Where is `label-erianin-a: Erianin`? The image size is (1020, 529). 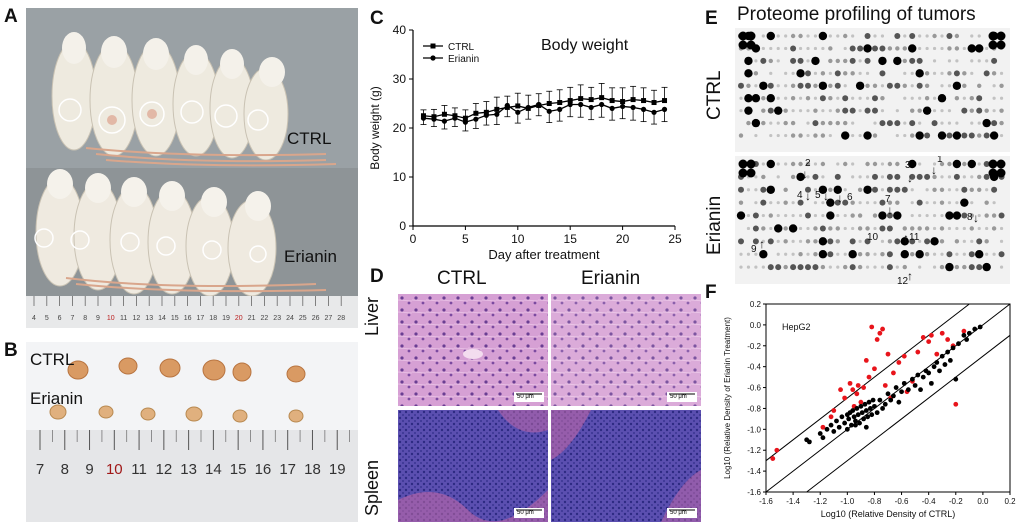
label-erianin-a: Erianin is located at coordinates (310, 256).